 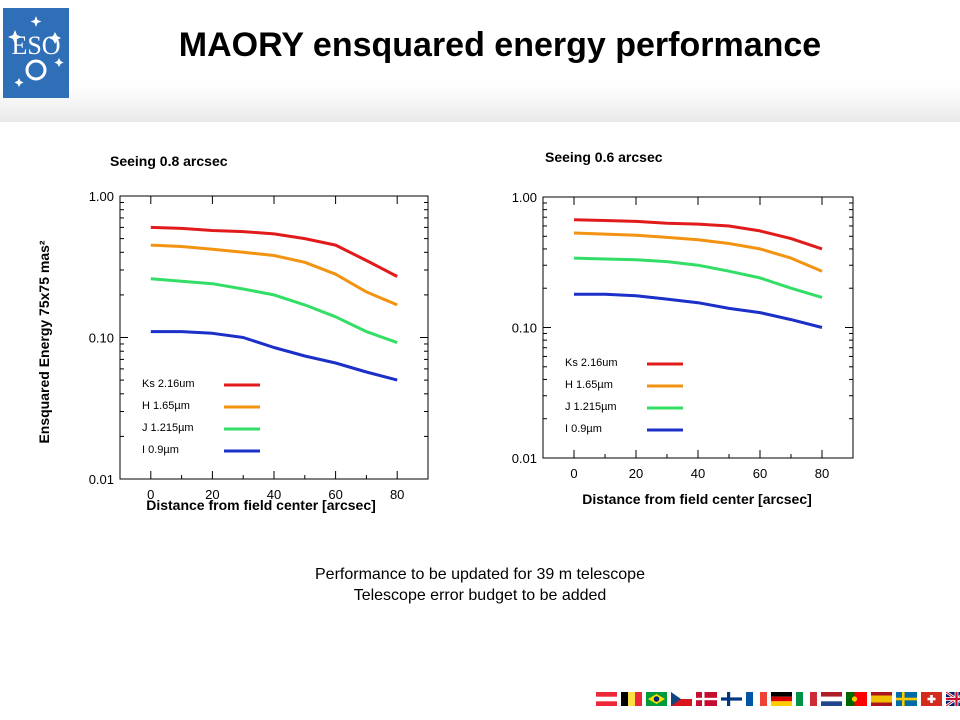 I want to click on sweden-flag, so click(x=906, y=699).